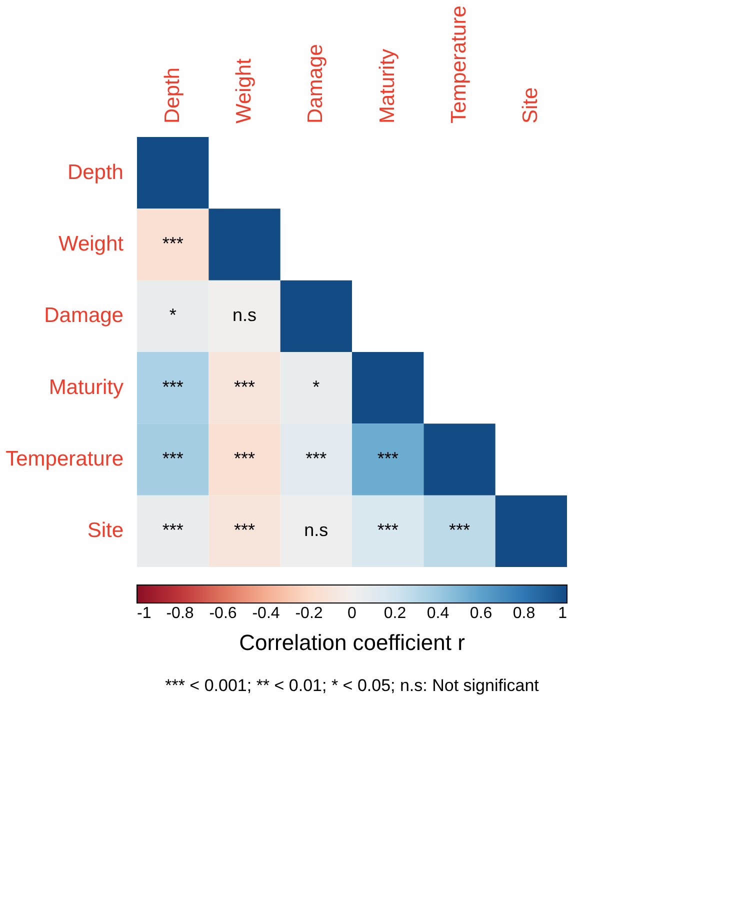  I want to click on x-tick-label: Maturity, so click(387, 86).